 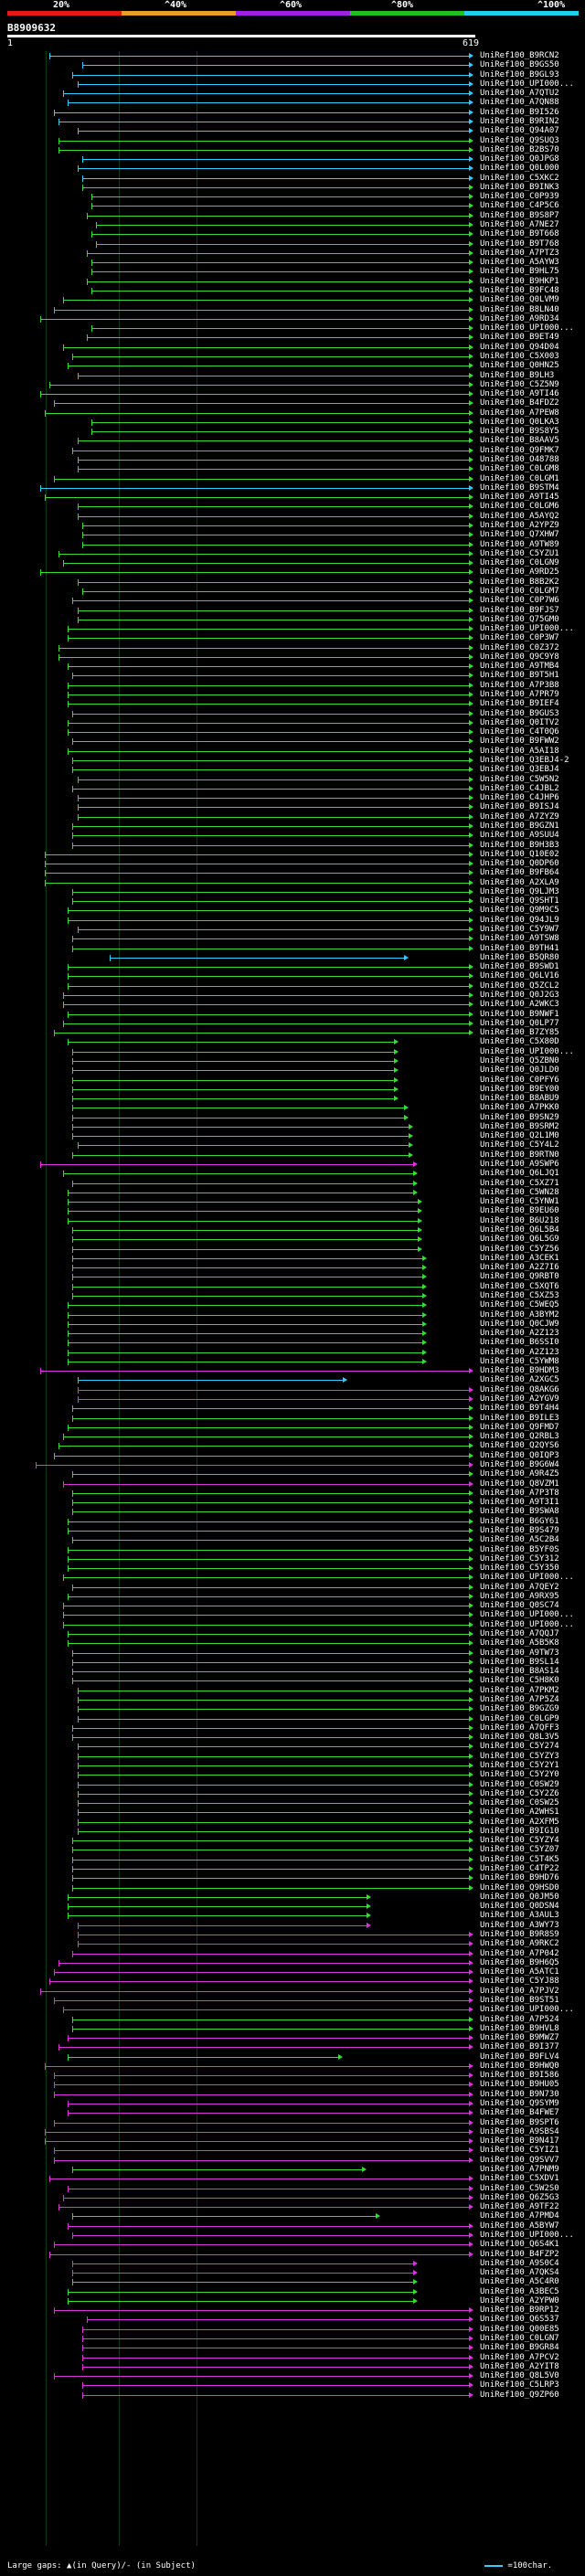 I want to click on hit-label: UniRef100_C5XZ71, so click(x=519, y=1183).